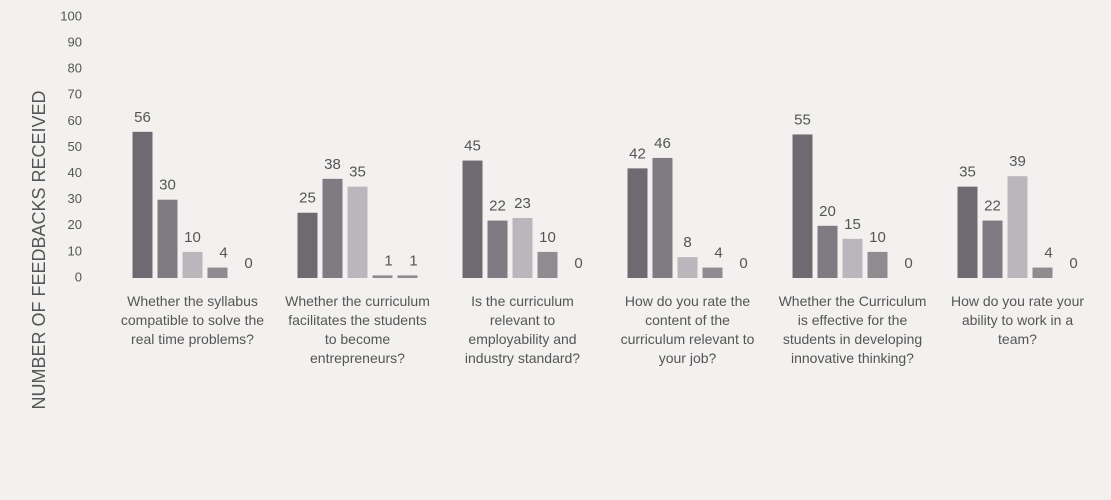  What do you see at coordinates (852, 224) in the screenshot?
I see `data-label: 15` at bounding box center [852, 224].